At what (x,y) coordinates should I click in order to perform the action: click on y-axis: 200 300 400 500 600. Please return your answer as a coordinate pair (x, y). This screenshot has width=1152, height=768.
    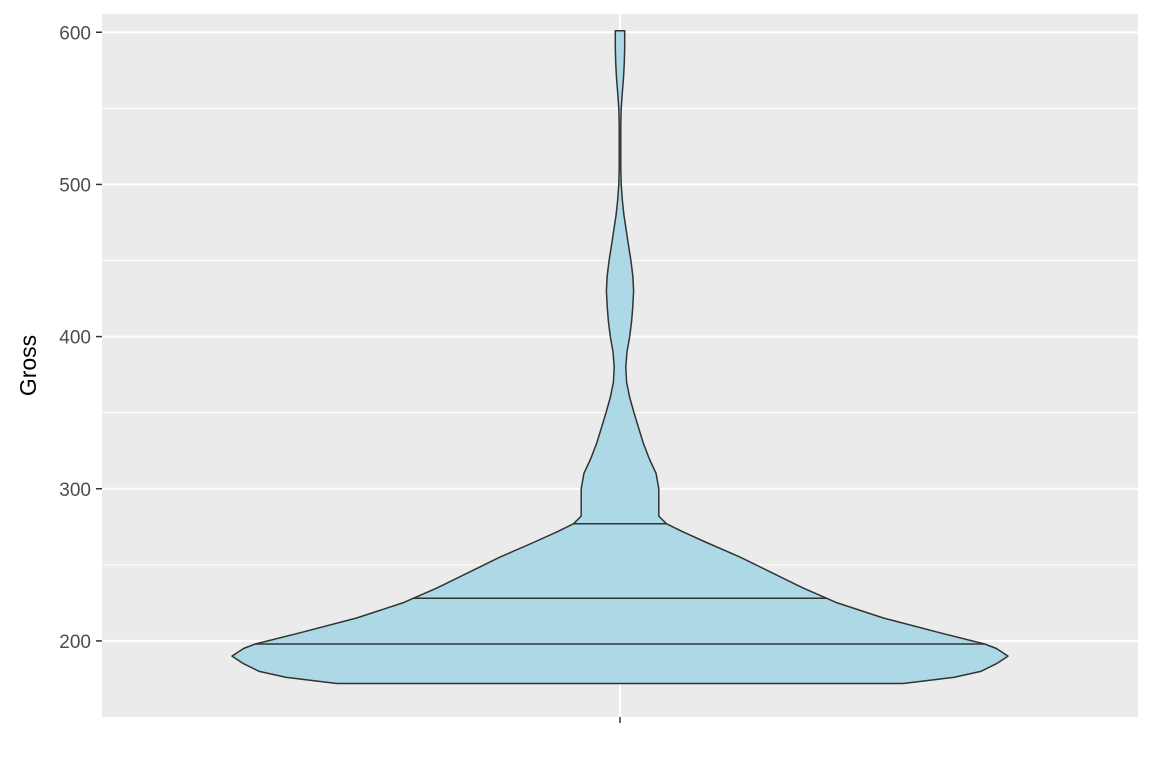
    Looking at the image, I should click on (80, 338).